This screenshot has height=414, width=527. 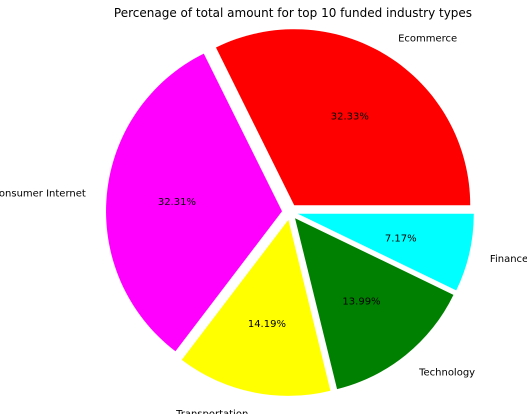 What do you see at coordinates (427, 39) in the screenshot?
I see `slice-label-ecommerce: Ecommerce` at bounding box center [427, 39].